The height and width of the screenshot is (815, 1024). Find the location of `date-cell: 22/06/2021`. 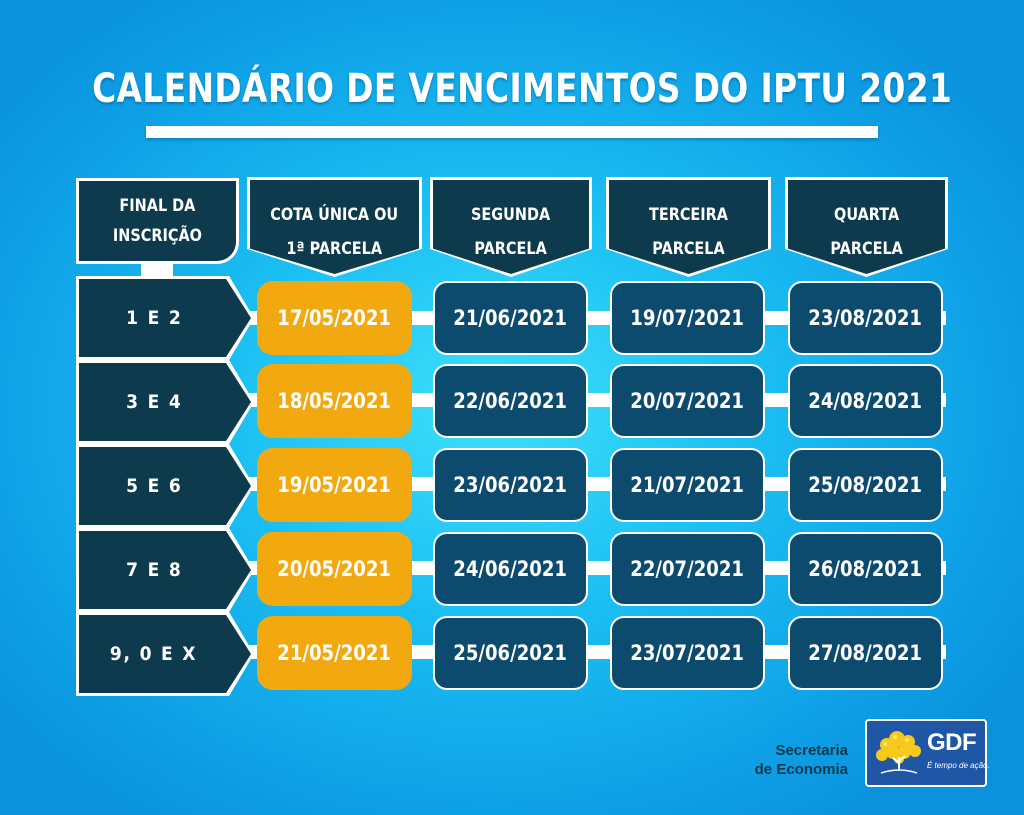

date-cell: 22/06/2021 is located at coordinates (510, 401).